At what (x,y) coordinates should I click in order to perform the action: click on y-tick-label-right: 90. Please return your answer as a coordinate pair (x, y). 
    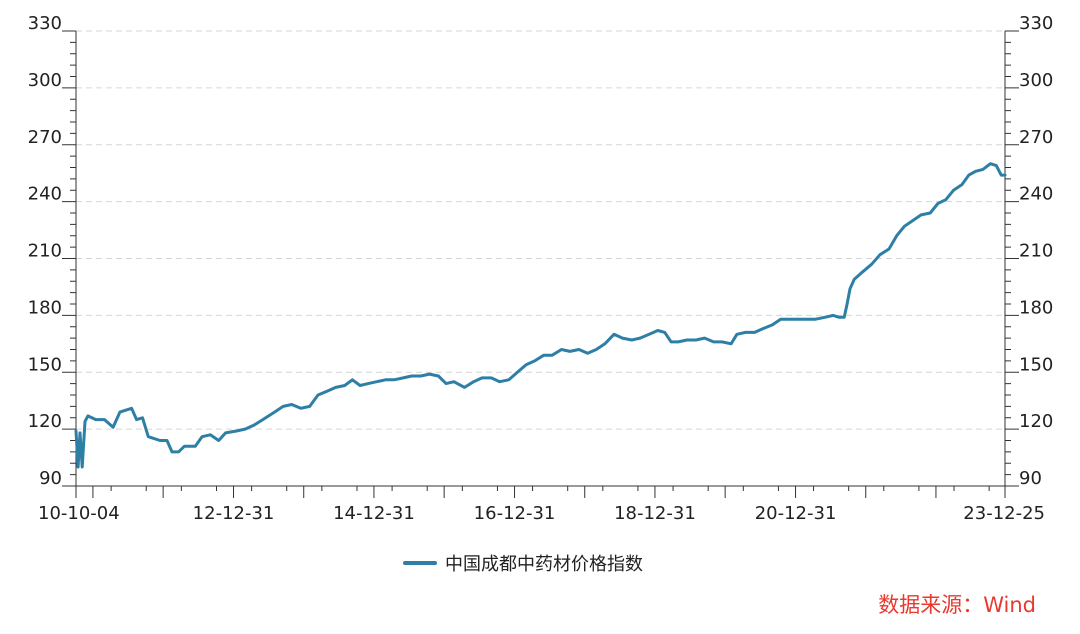
    Looking at the image, I should click on (1030, 478).